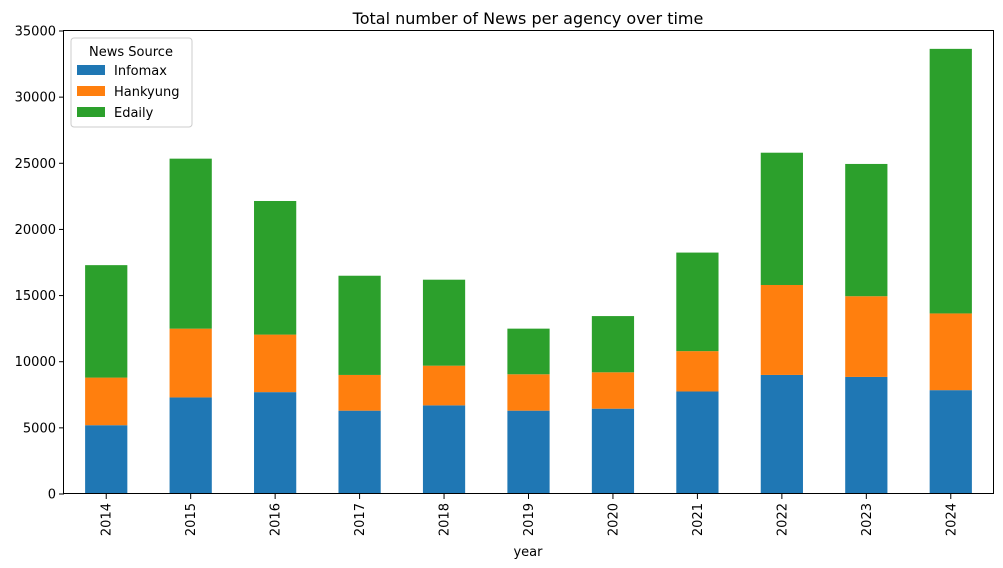  Describe the element at coordinates (781, 434) in the screenshot. I see `bar-infomax-2022` at that location.